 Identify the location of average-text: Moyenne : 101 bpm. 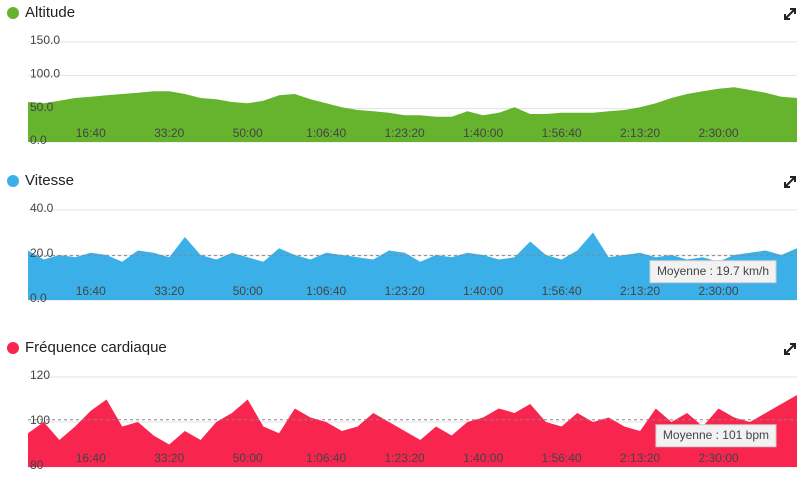
(716, 435).